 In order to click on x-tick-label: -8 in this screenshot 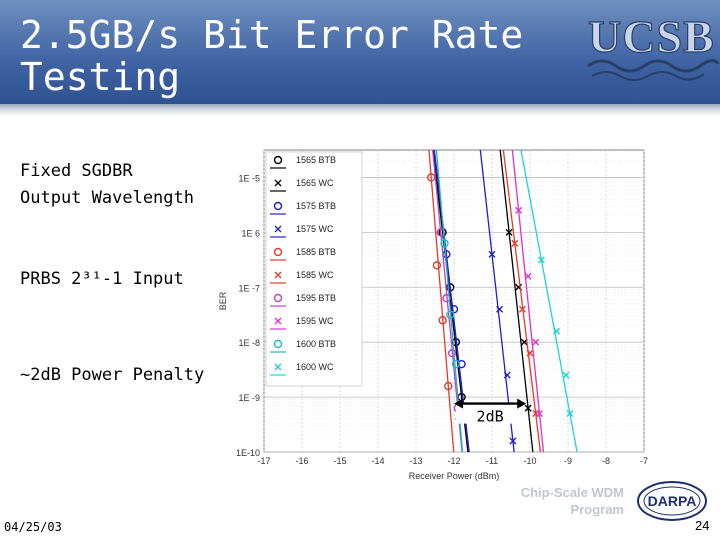, I will do `click(606, 461)`.